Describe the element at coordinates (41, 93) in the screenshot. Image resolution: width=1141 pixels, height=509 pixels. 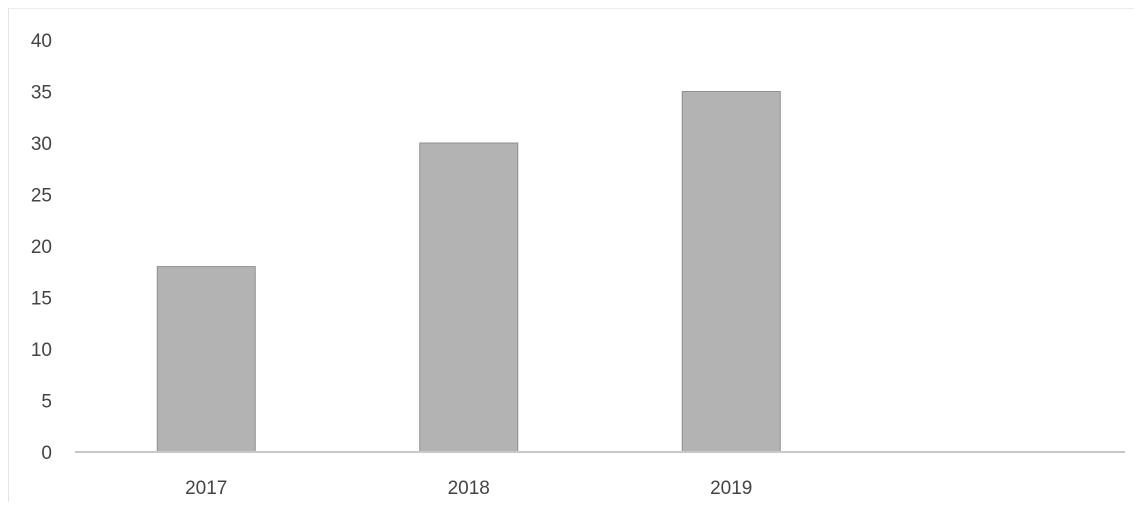
I see `y-tick-label: 35` at that location.